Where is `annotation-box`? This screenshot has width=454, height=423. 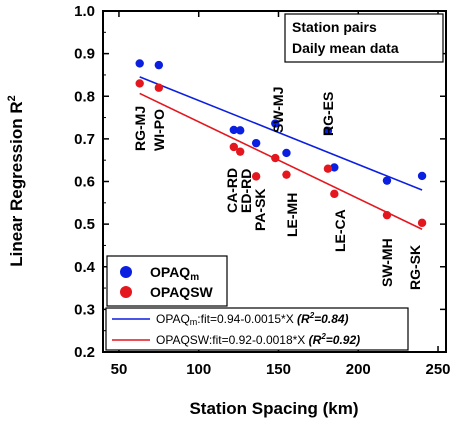
annotation-box is located at coordinates (364, 38).